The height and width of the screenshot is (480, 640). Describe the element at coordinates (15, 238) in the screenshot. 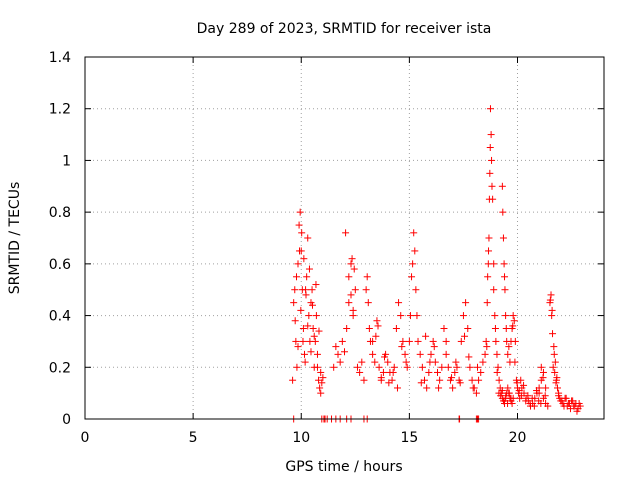

I see `y-axis-label: SRMTID / TECUs` at that location.